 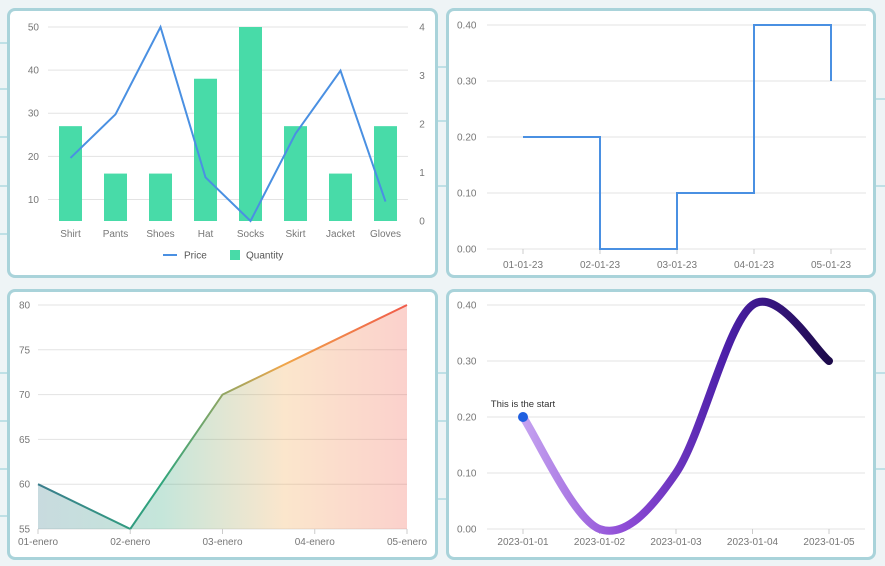 What do you see at coordinates (34, 200) in the screenshot?
I see `y-tick-label-left: 10` at bounding box center [34, 200].